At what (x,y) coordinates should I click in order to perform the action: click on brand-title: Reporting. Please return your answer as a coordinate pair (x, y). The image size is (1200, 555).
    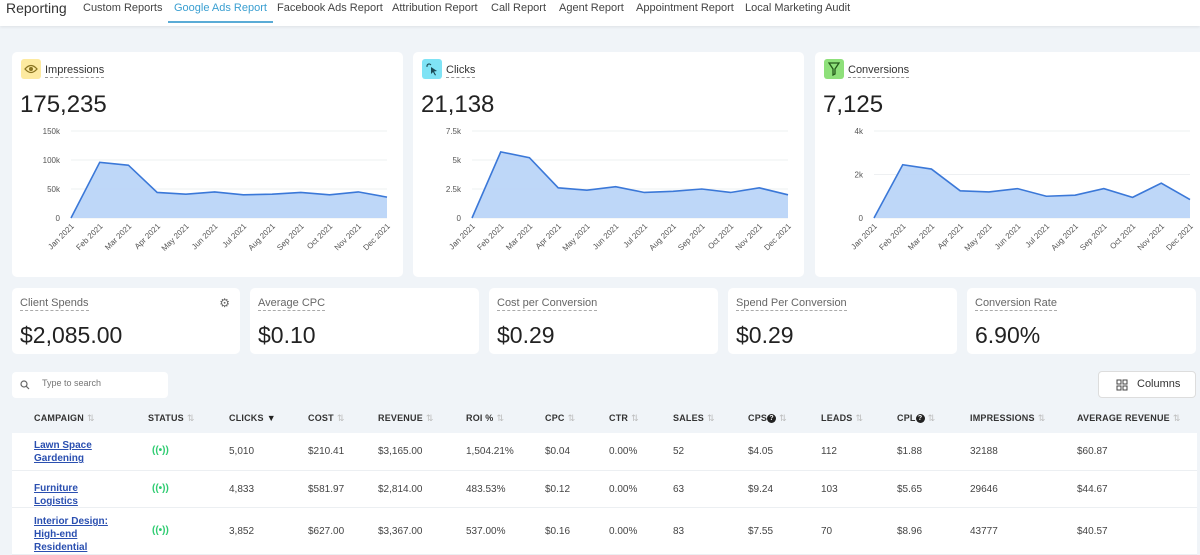
    Looking at the image, I should click on (36, 8).